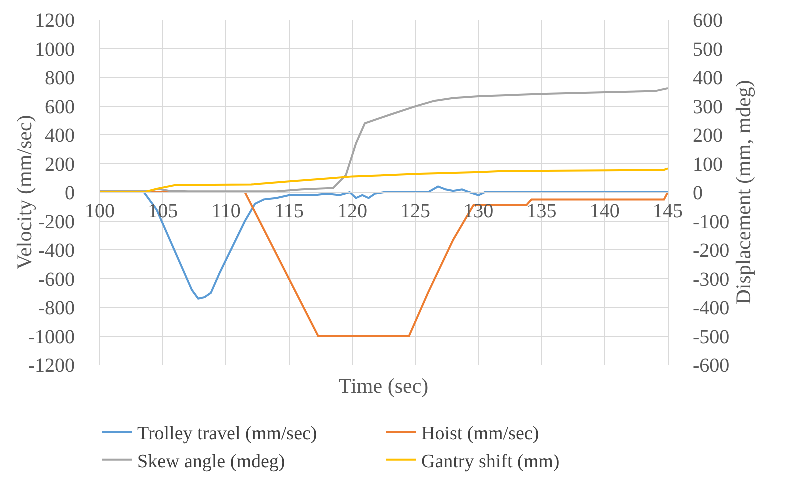 The width and height of the screenshot is (793, 491). I want to click on y2-tick-label: -200, so click(711, 251).